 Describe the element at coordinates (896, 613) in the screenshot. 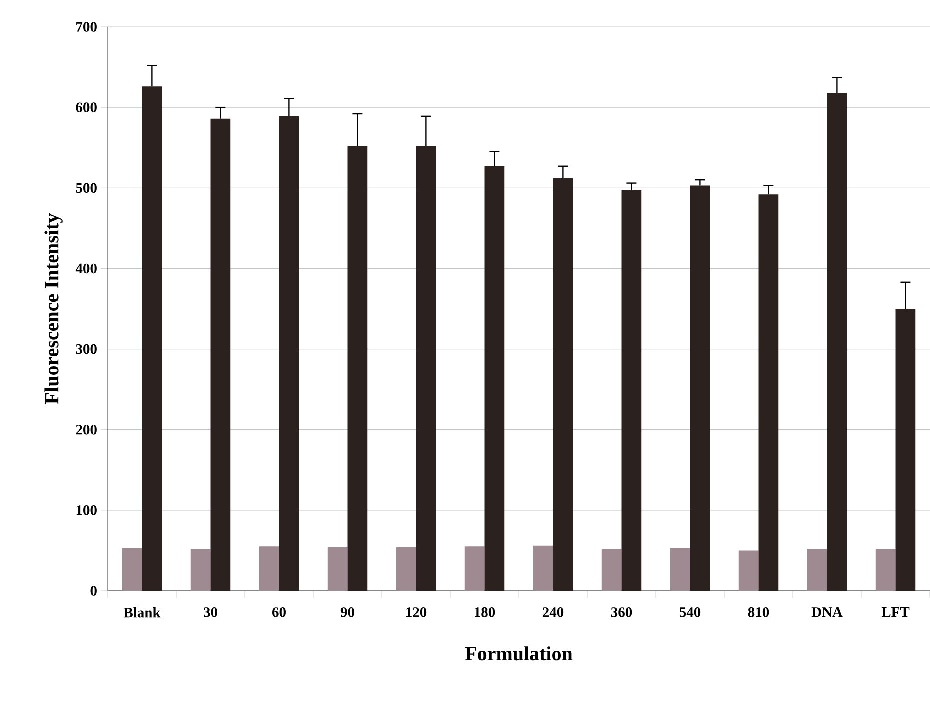

I see `x-tick-label: LFT` at that location.